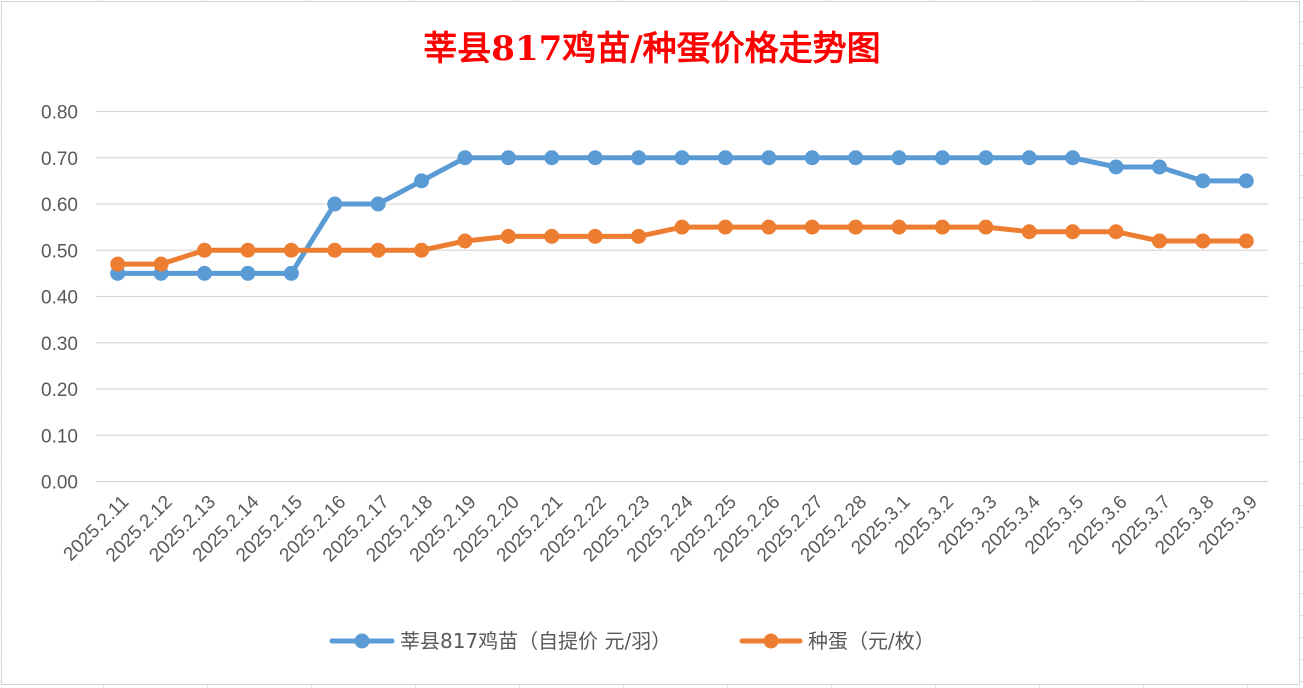  What do you see at coordinates (59, 483) in the screenshot?
I see `y-tick-label: 0.00` at bounding box center [59, 483].